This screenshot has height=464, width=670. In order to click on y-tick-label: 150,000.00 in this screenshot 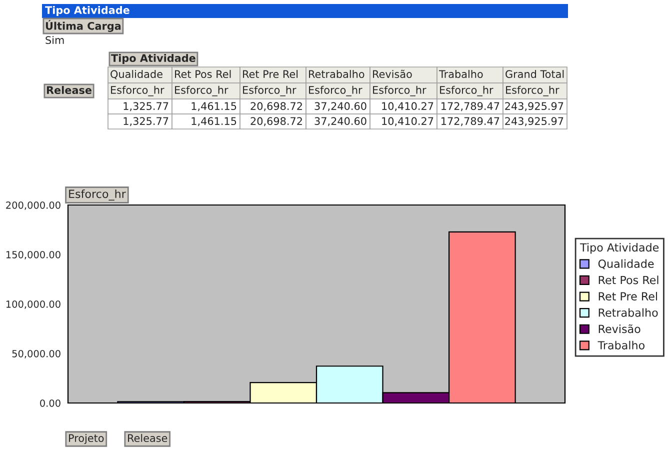, I will do `click(33, 255)`.